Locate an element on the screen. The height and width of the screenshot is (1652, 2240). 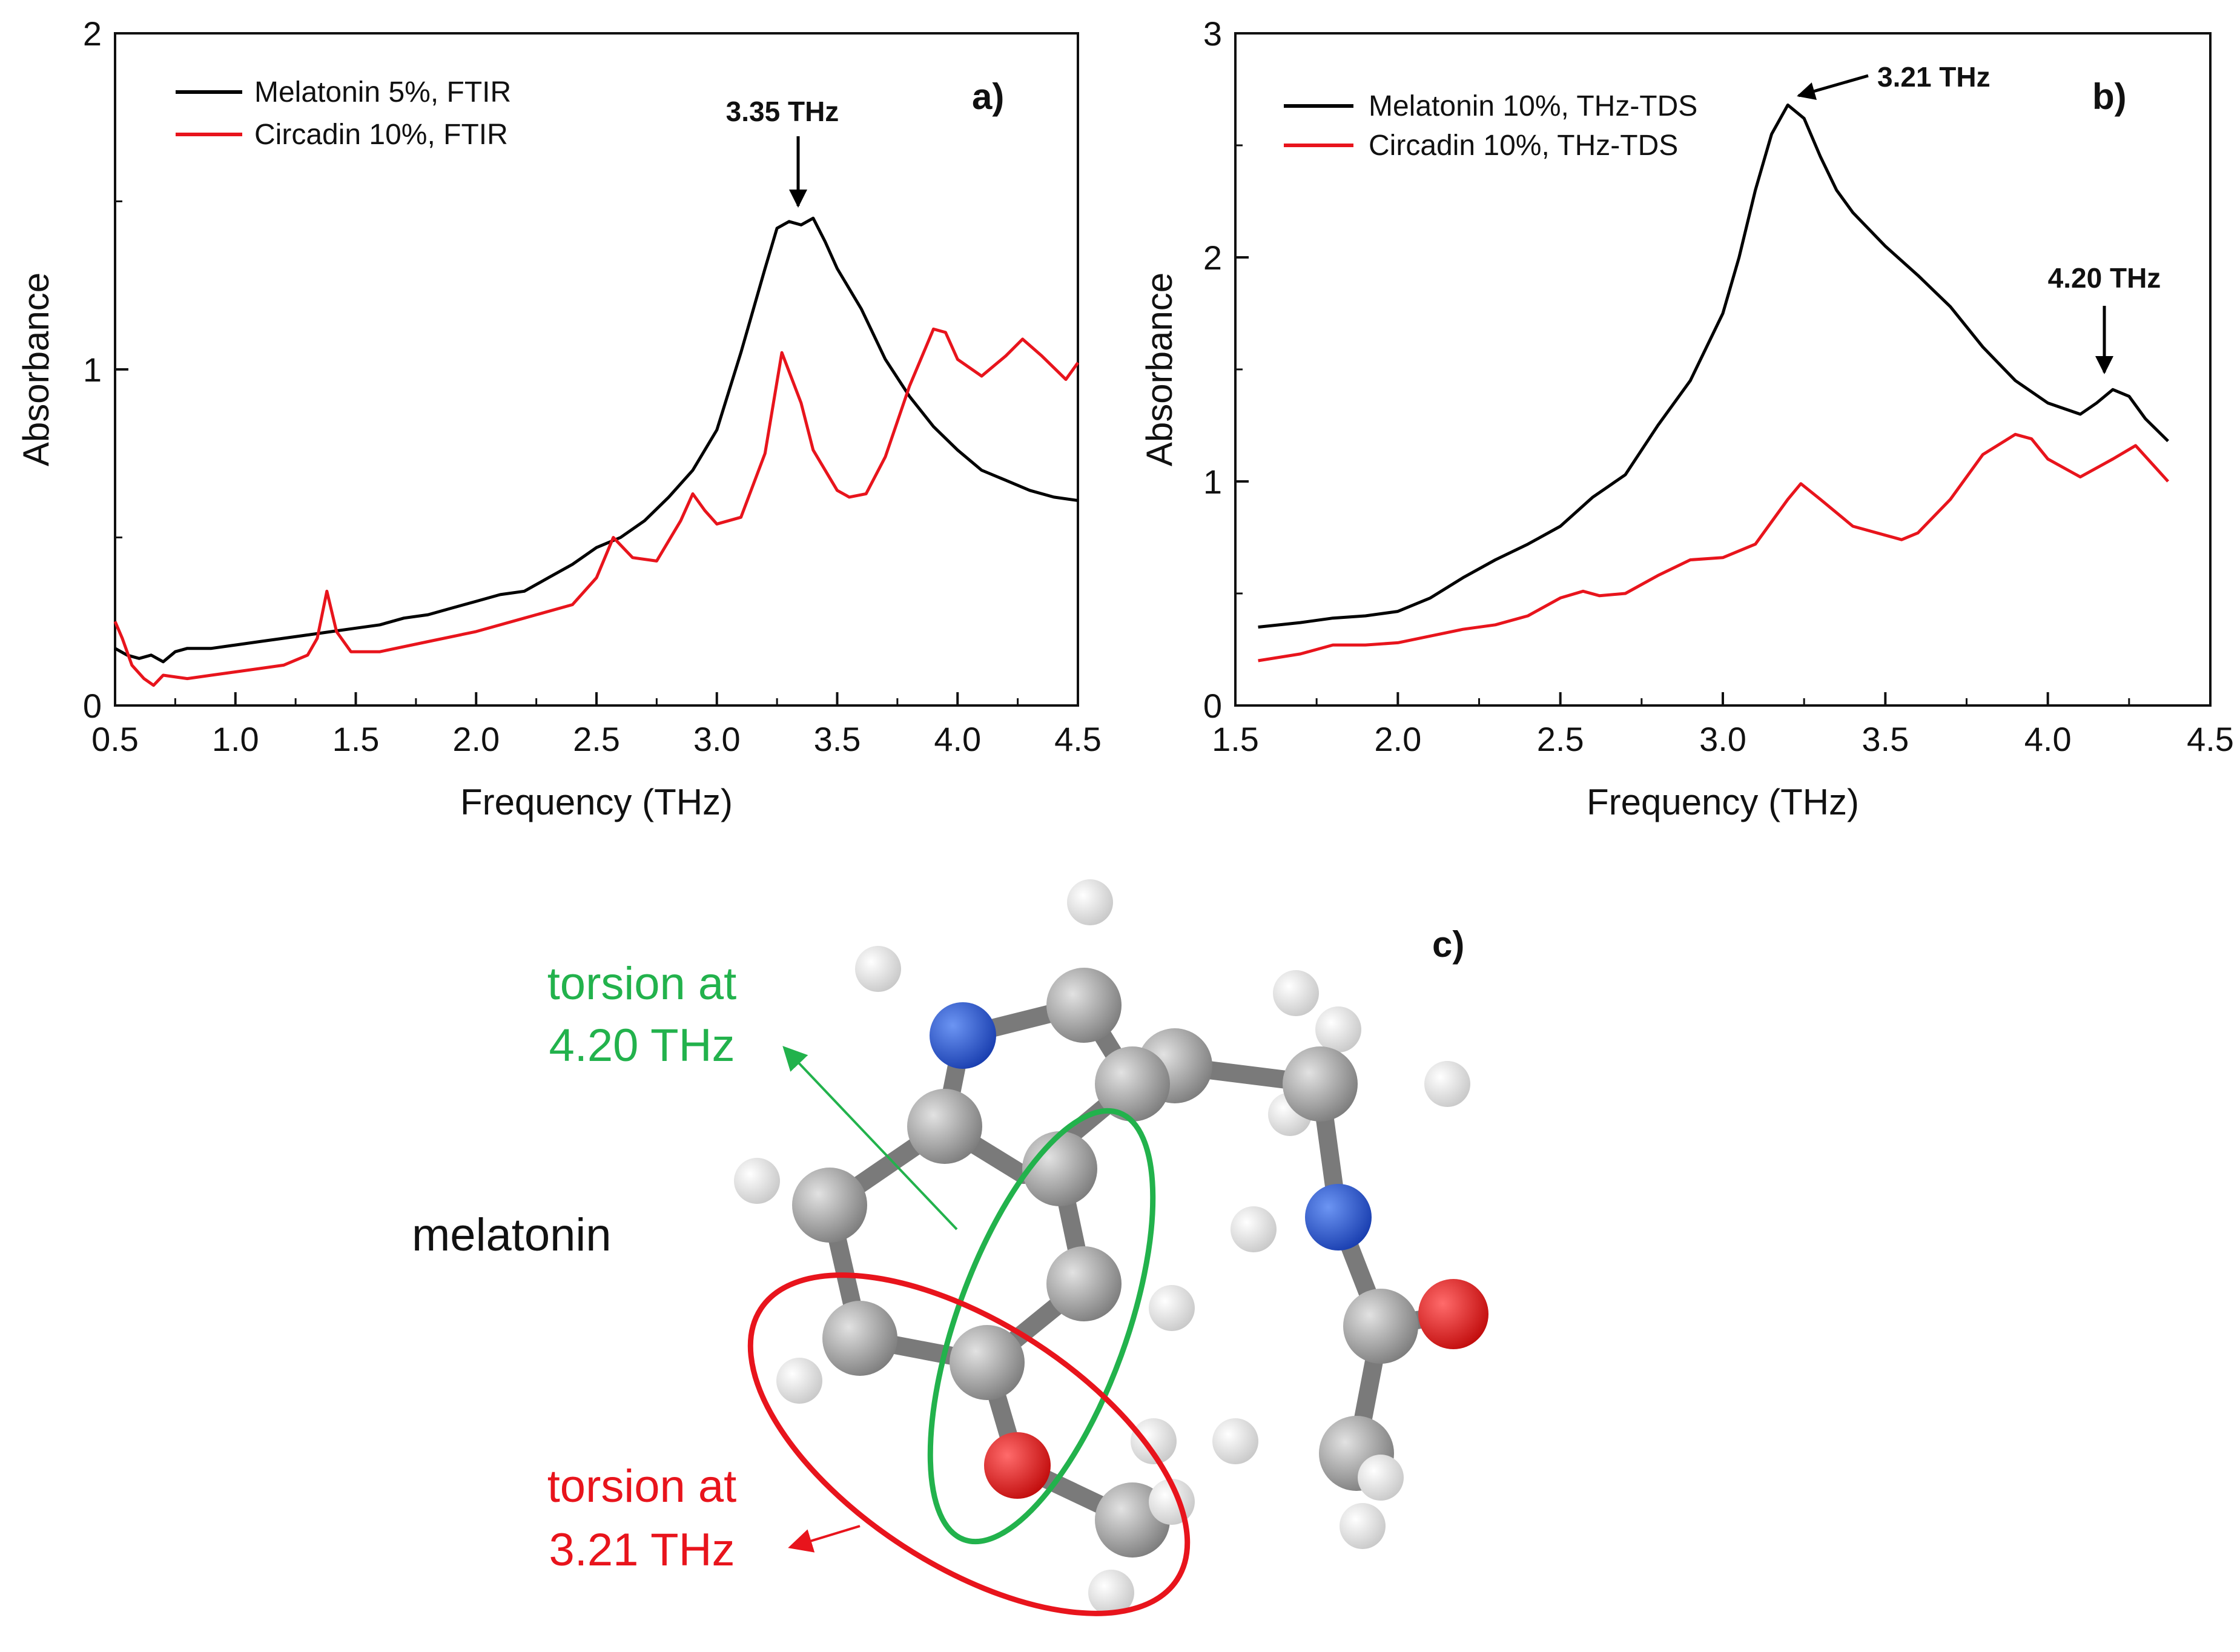
green-torsion-ellipse is located at coordinates (1041, 1326).